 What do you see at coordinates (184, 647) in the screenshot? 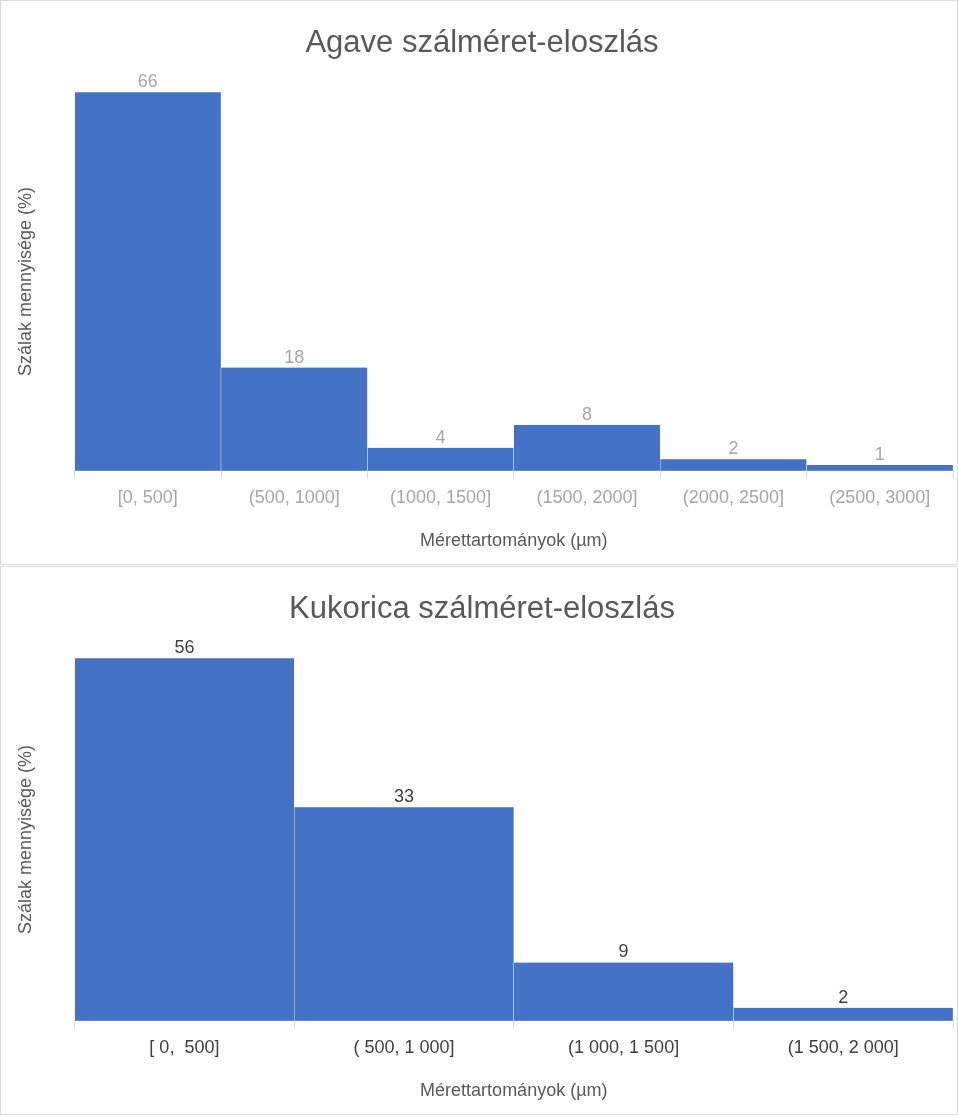
I see `data-label: 56` at bounding box center [184, 647].